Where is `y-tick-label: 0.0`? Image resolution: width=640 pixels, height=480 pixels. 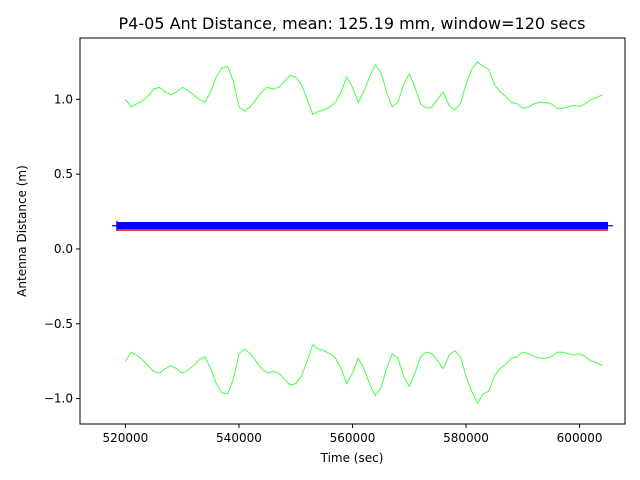
y-tick-label: 0.0 is located at coordinates (63, 249).